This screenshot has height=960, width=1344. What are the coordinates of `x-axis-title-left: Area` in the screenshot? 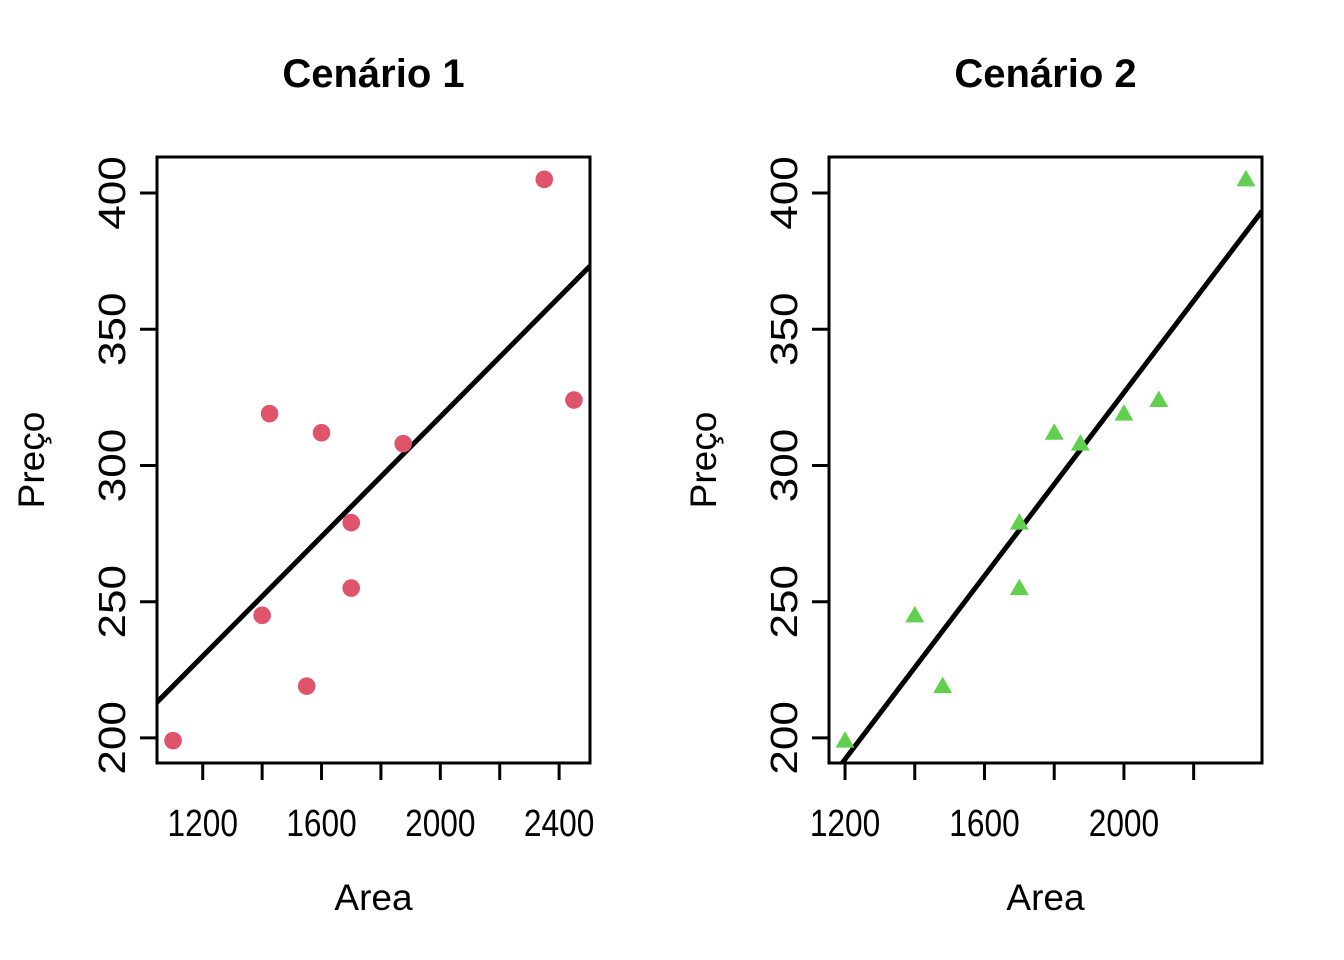 It's located at (373, 897).